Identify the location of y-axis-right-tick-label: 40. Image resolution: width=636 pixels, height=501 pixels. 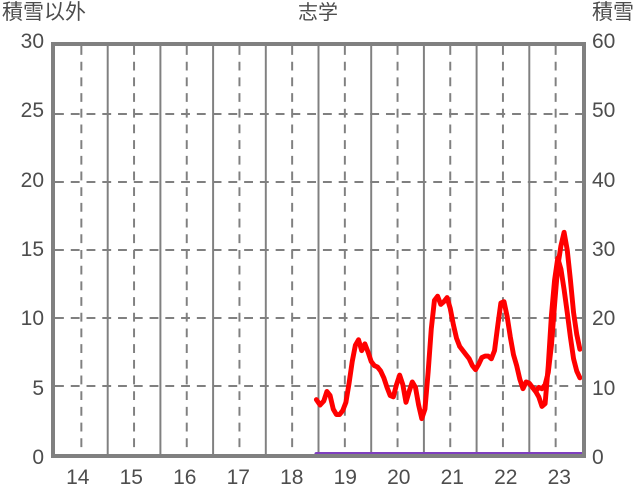
(604, 180).